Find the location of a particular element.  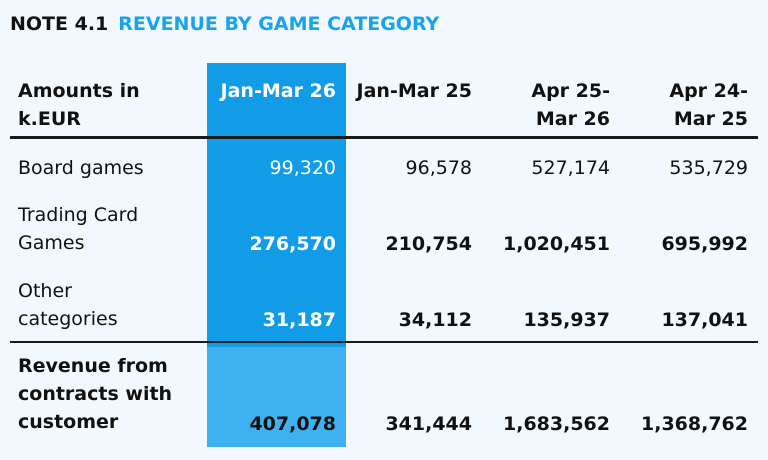

note-heading: NOTE 4.1 REVENUE BY GAME CATEGORY is located at coordinates (224, 24).